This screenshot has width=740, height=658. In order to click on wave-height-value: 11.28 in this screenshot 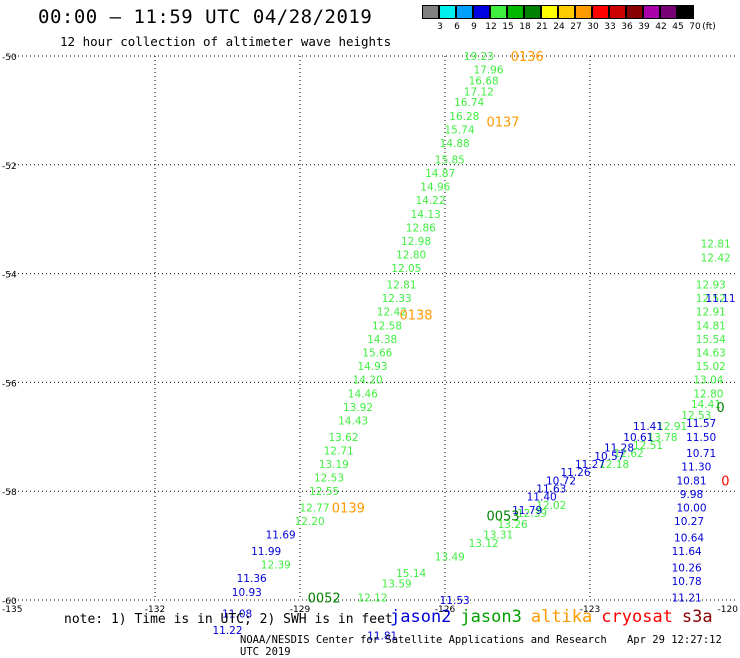, I will do `click(619, 449)`.